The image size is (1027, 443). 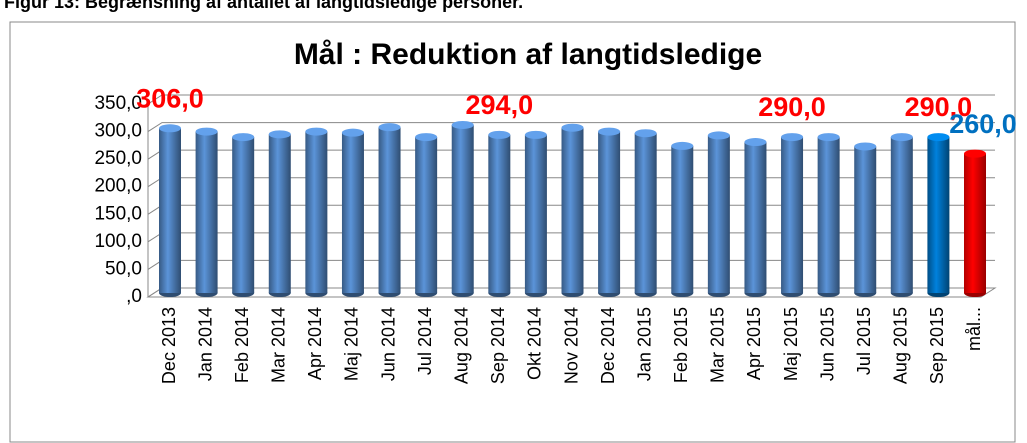 I want to click on x-tick-label: Feb 2014, so click(x=242, y=345).